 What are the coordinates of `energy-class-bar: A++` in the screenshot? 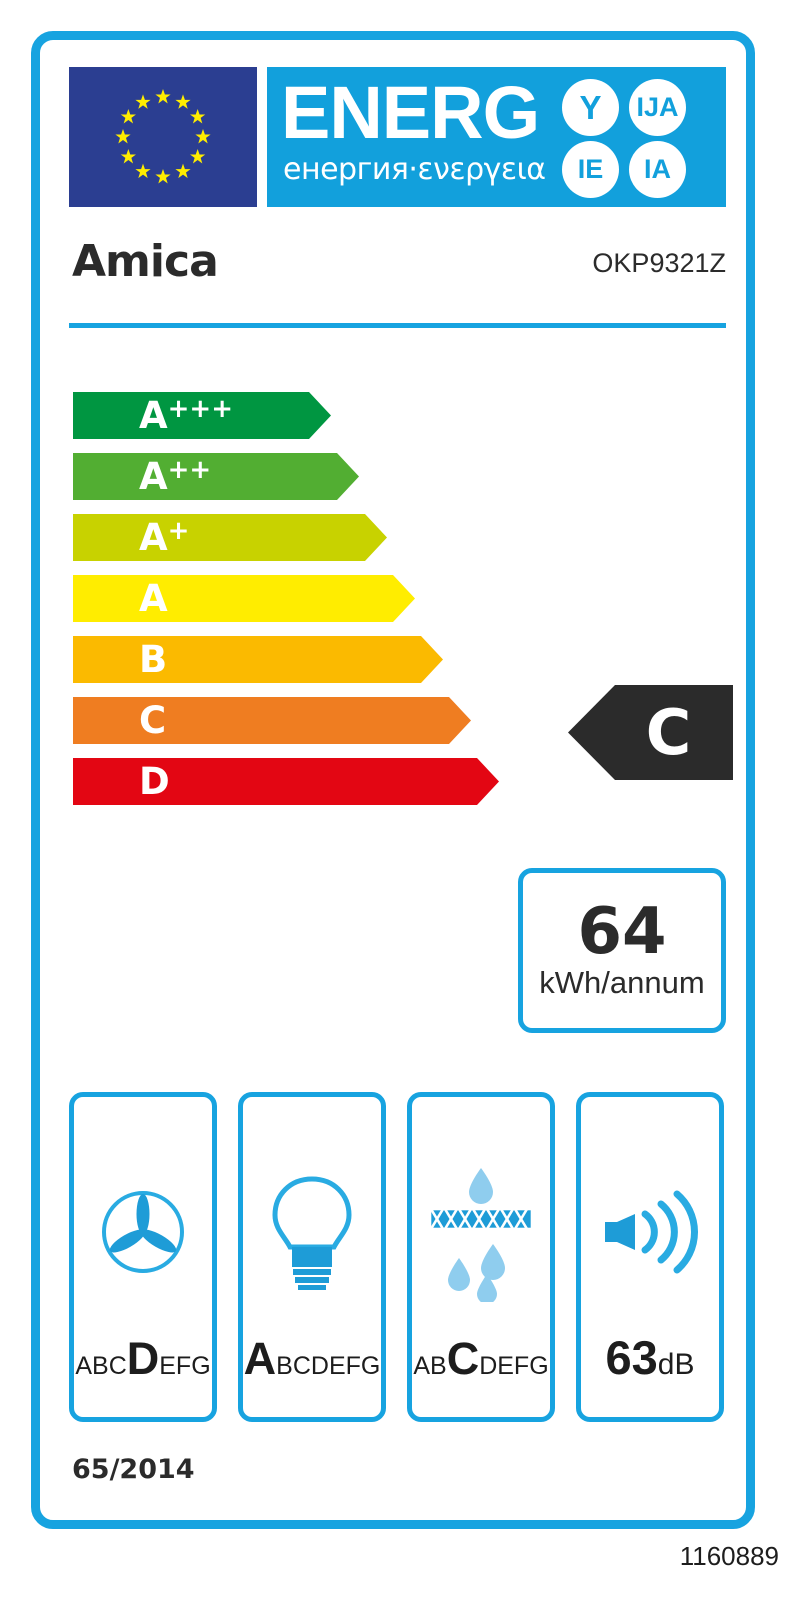 It's located at (216, 476).